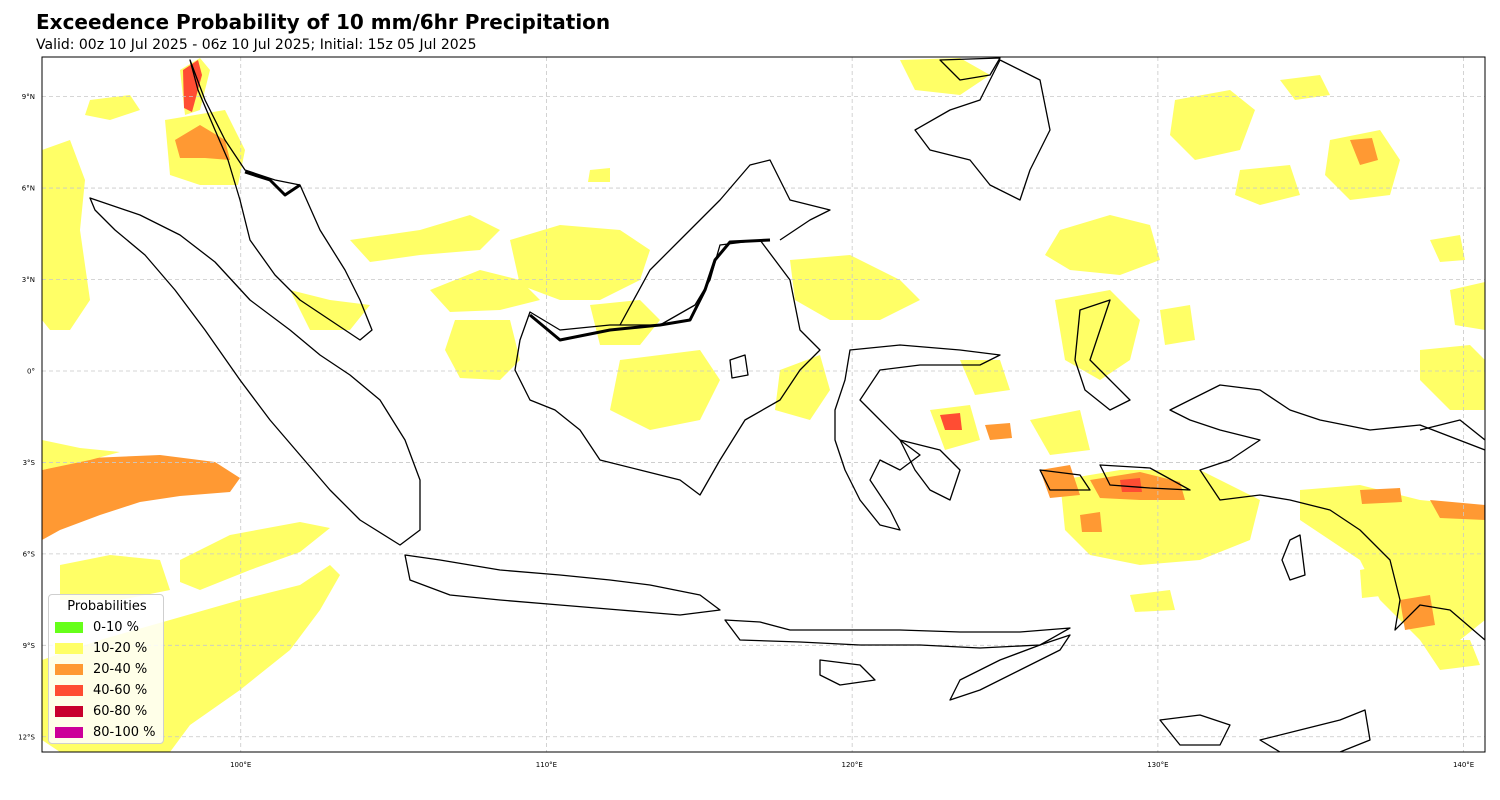 This screenshot has width=1500, height=800. What do you see at coordinates (546, 765) in the screenshot?
I see `longitude-tick-label: 110°E` at bounding box center [546, 765].